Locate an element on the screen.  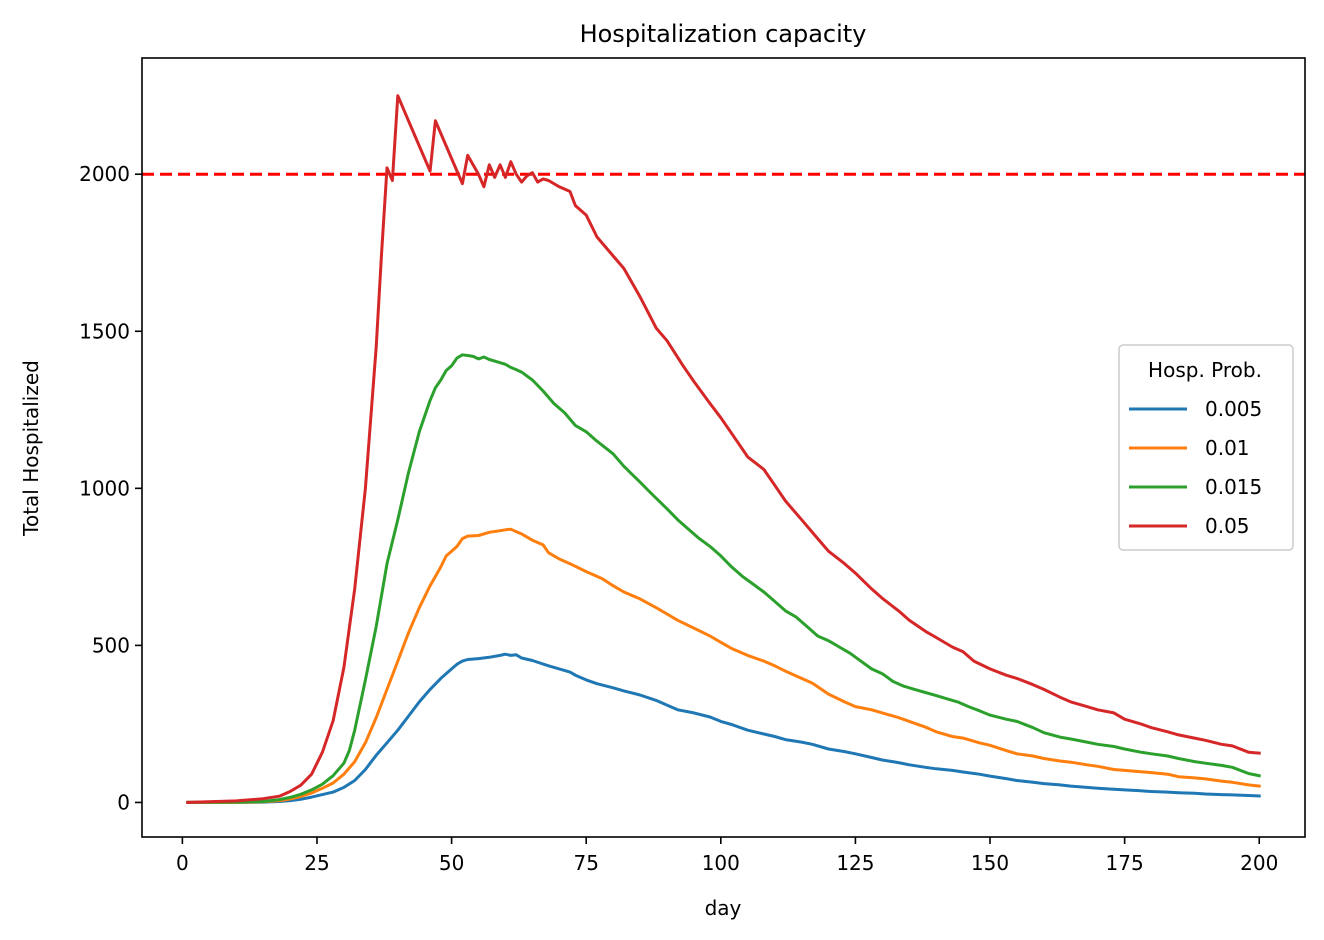
x-tick-label: 125 is located at coordinates (855, 863).